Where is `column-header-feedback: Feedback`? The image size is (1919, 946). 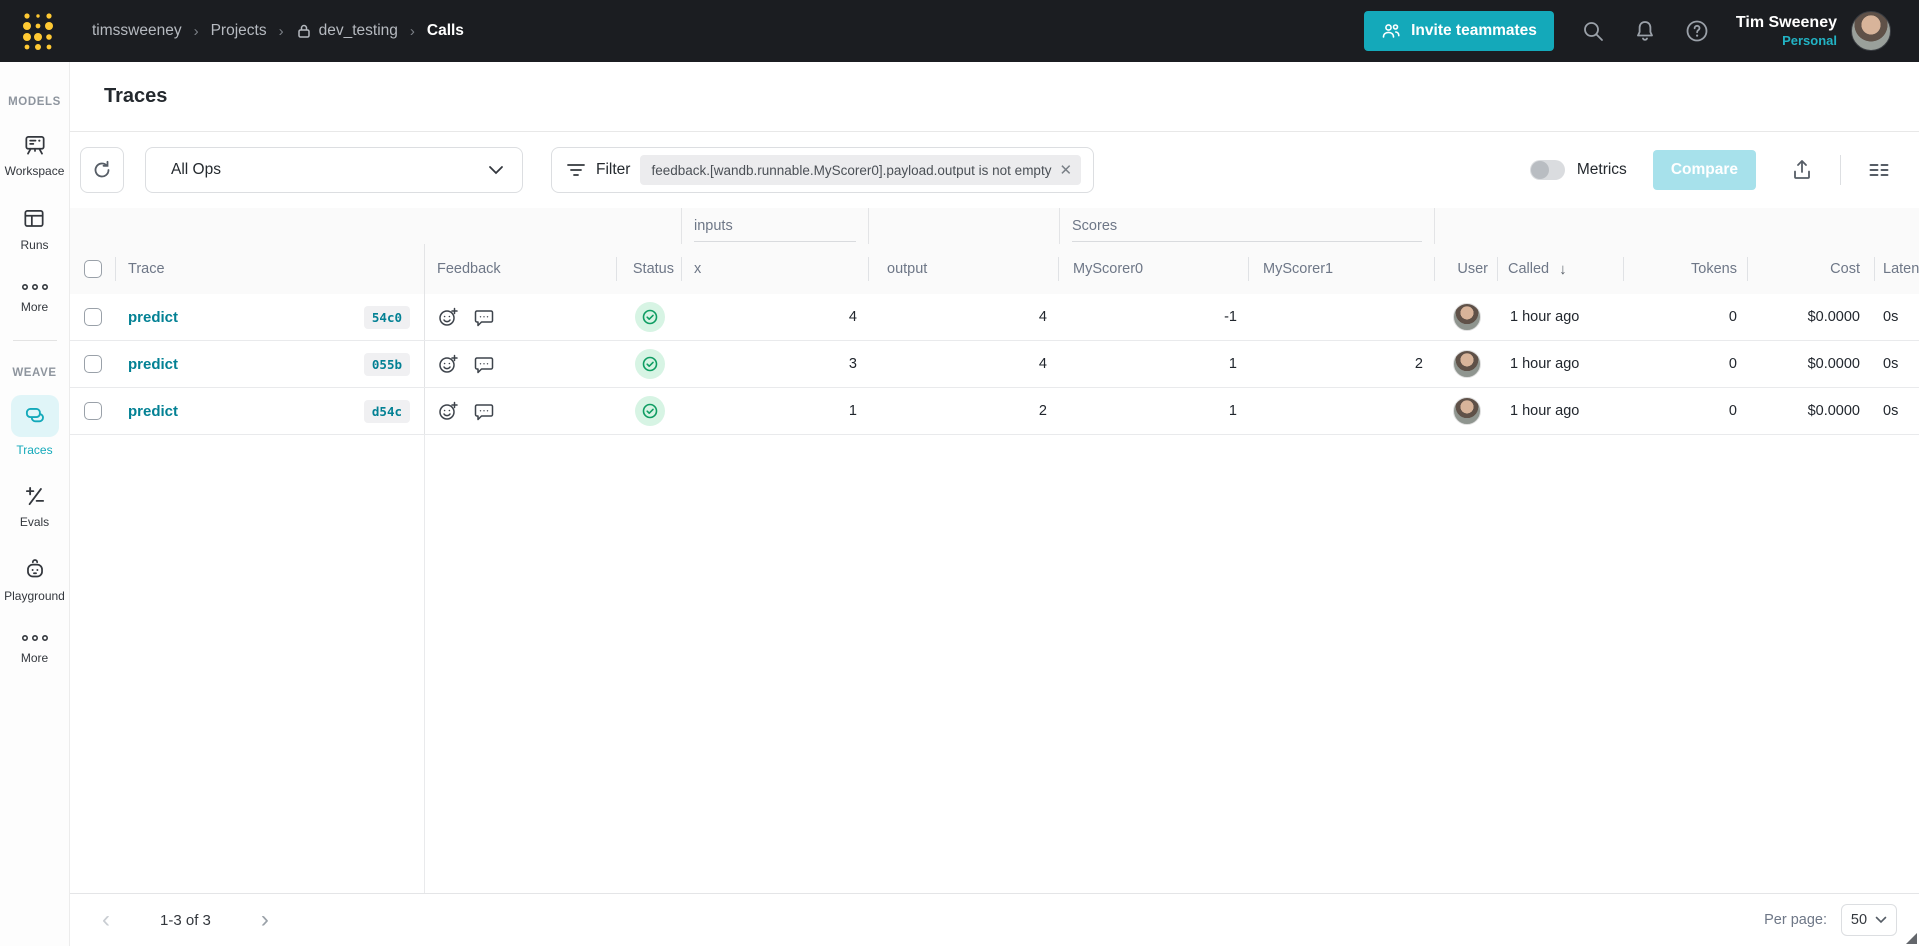 column-header-feedback: Feedback is located at coordinates (521, 269).